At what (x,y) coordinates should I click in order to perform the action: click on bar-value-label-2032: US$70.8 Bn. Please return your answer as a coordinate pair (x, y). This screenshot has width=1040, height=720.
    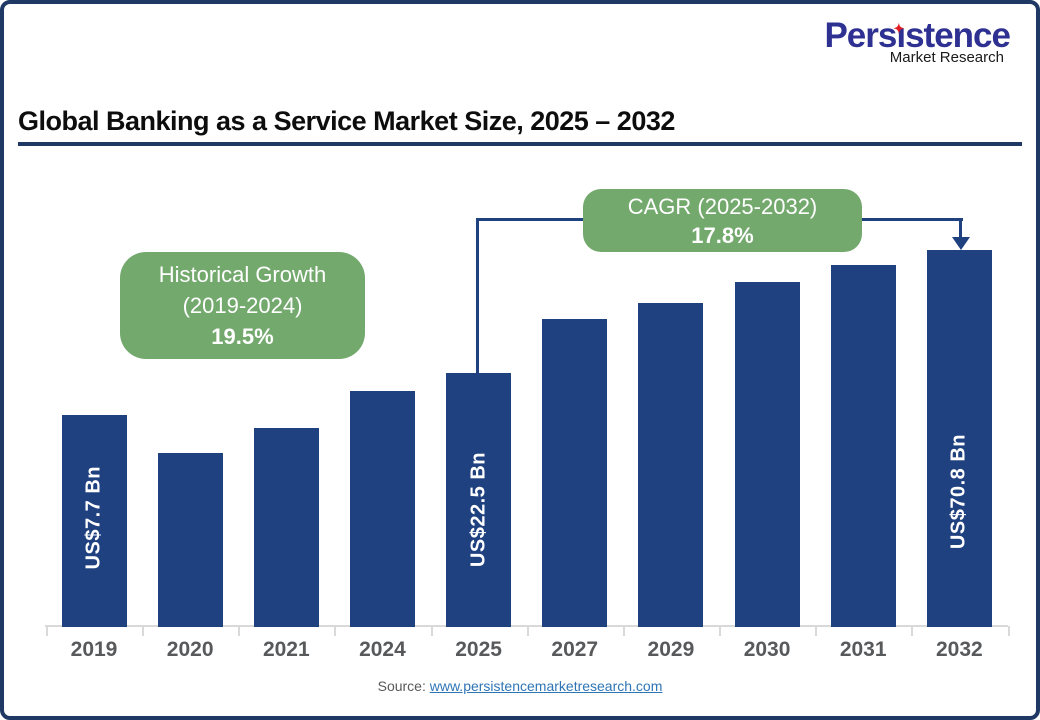
    Looking at the image, I should click on (958, 491).